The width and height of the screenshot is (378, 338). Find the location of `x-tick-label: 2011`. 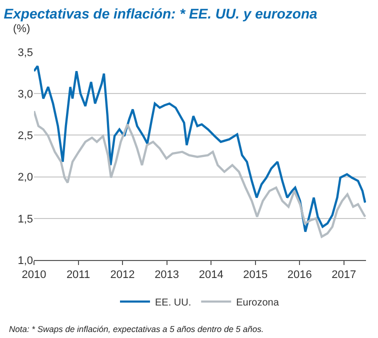

x-tick-label: 2011 is located at coordinates (78, 275).